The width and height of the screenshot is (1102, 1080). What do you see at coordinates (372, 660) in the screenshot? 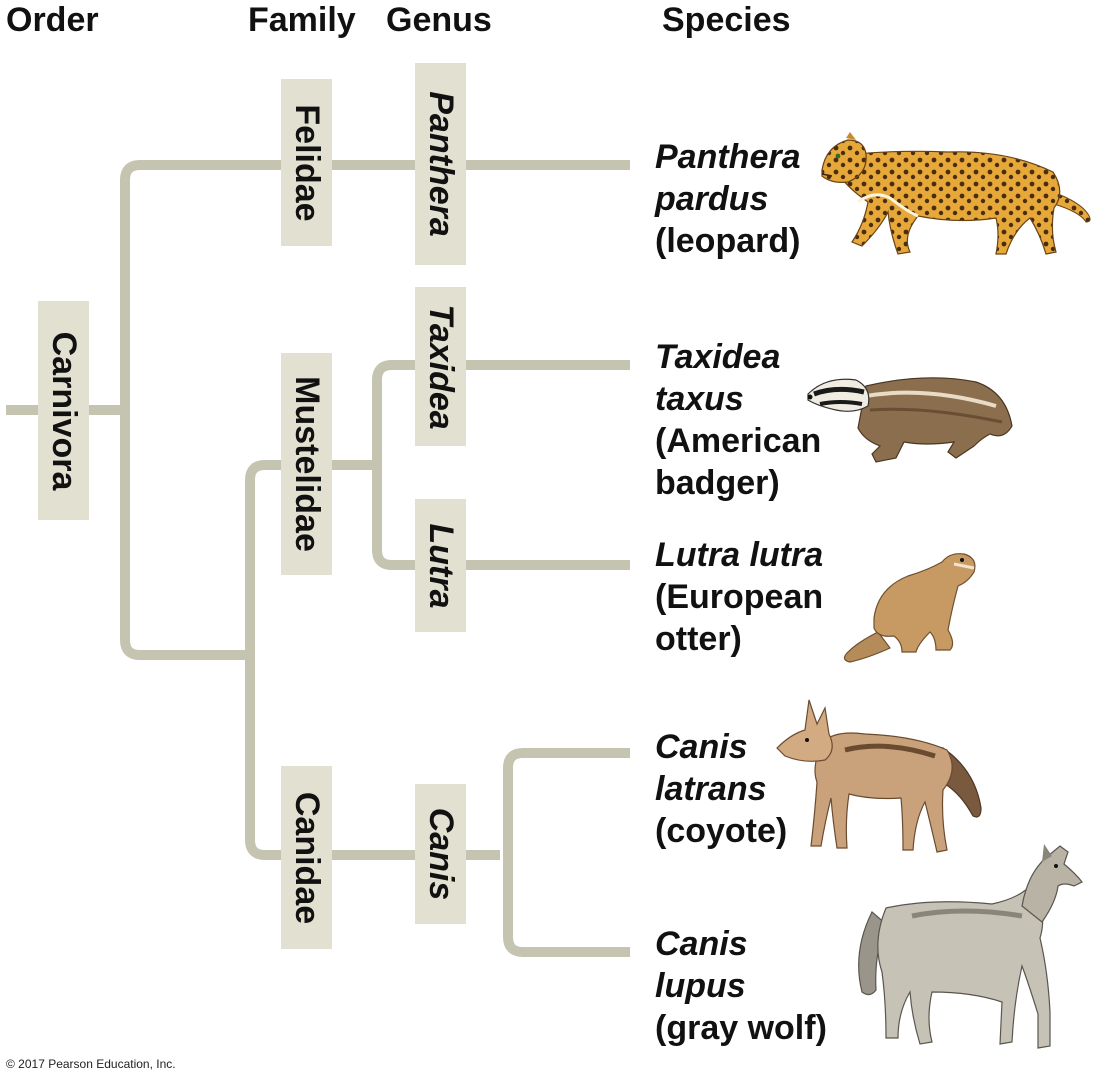
I see `family-split-branch` at bounding box center [372, 660].